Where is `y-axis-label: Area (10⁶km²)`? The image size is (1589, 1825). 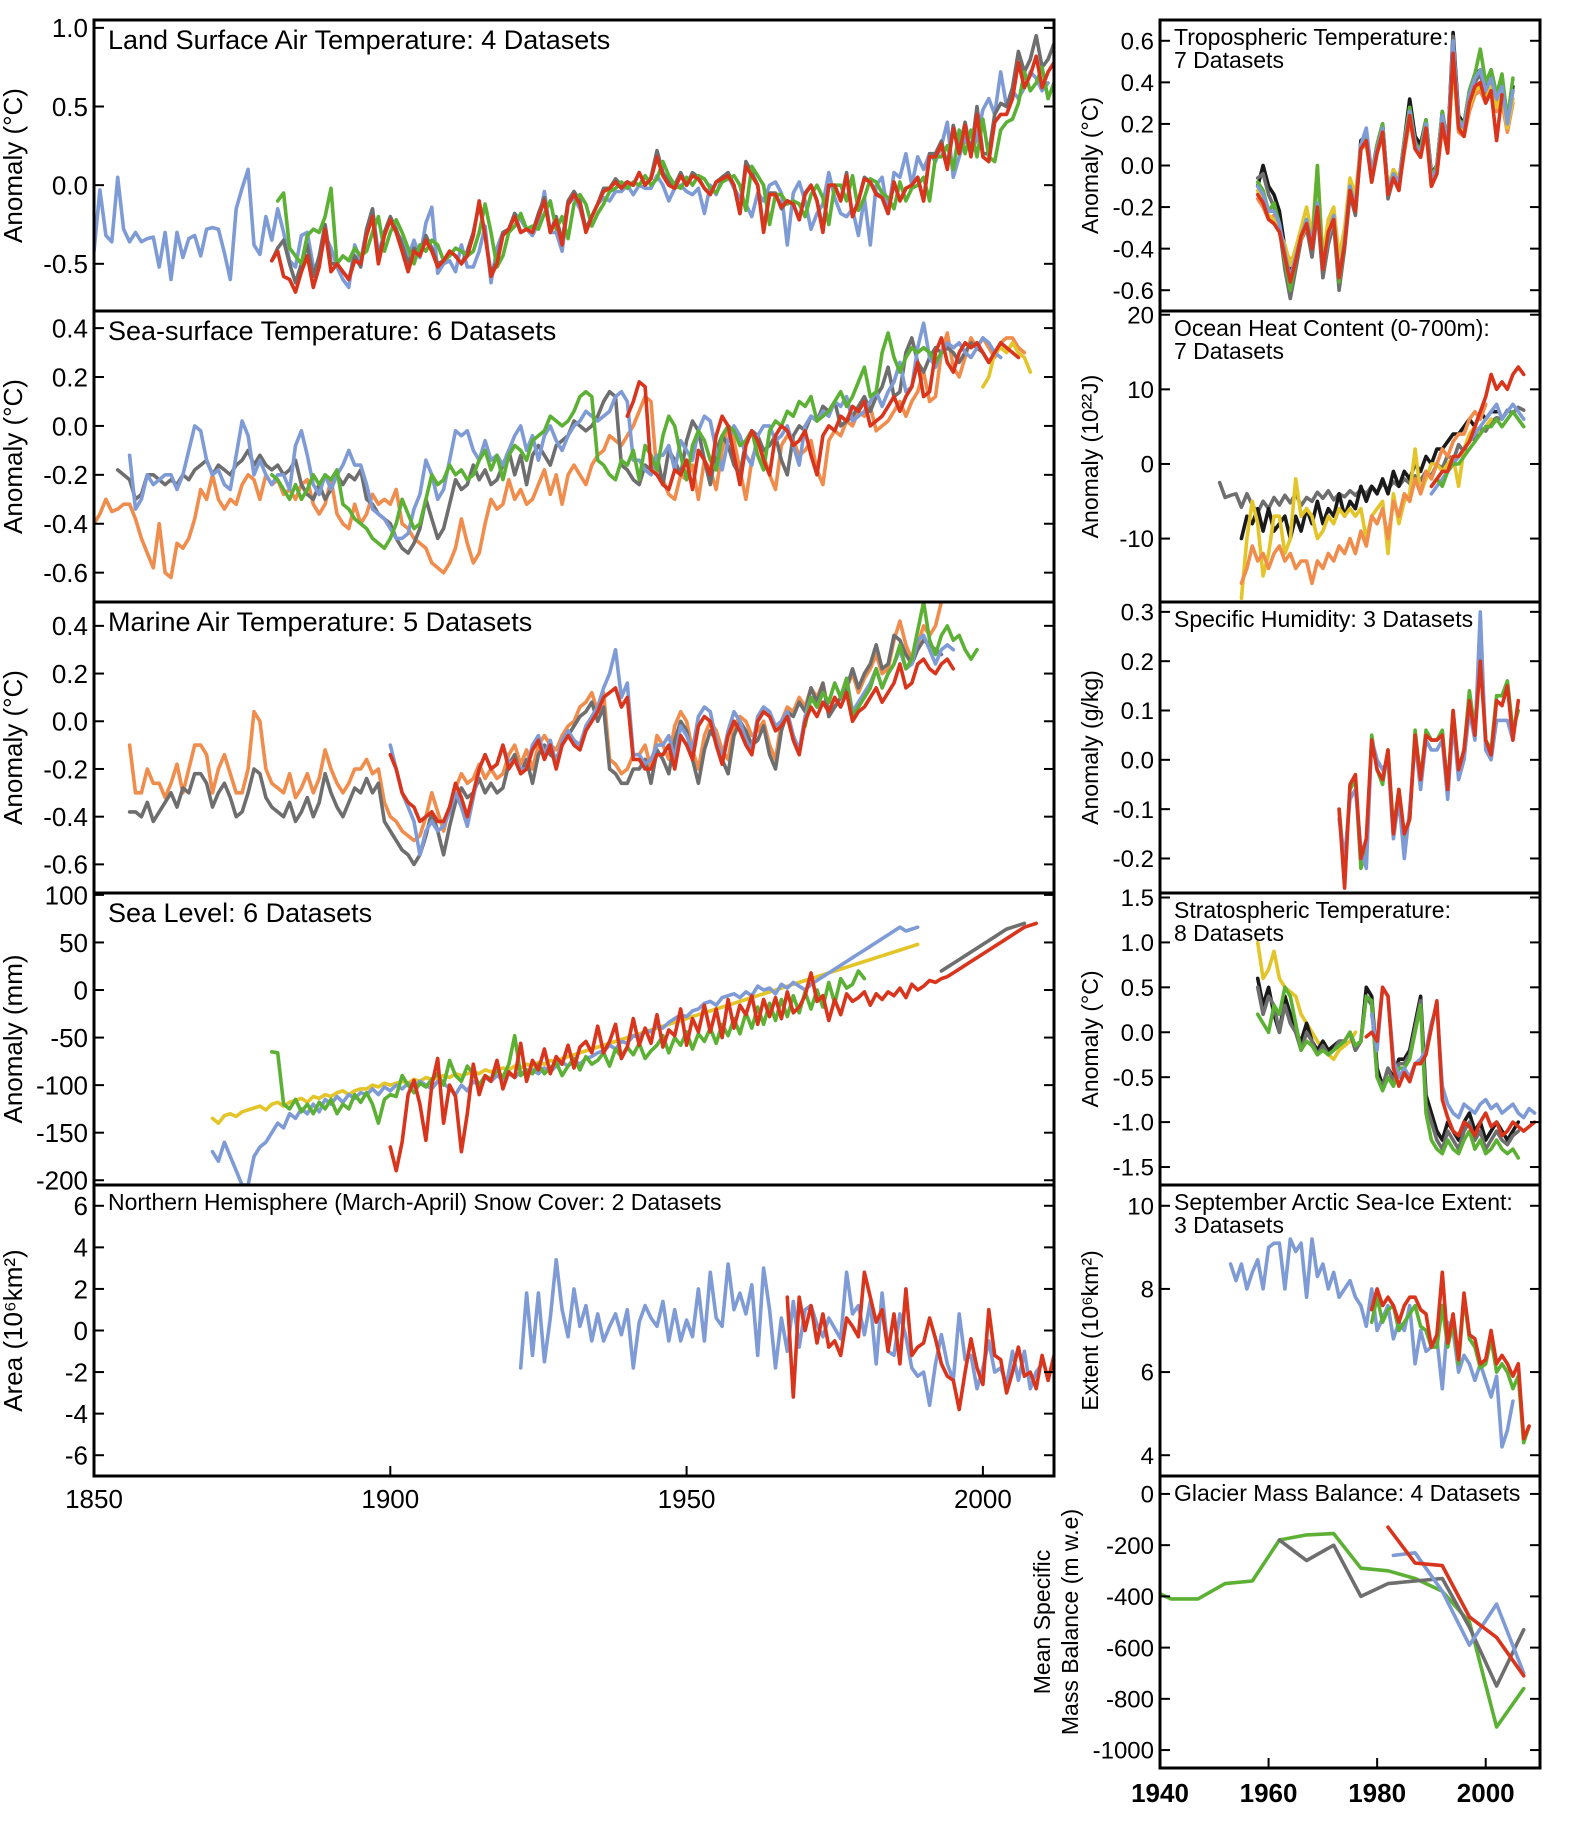
y-axis-label: Area (10⁶km²) is located at coordinates (14, 1330).